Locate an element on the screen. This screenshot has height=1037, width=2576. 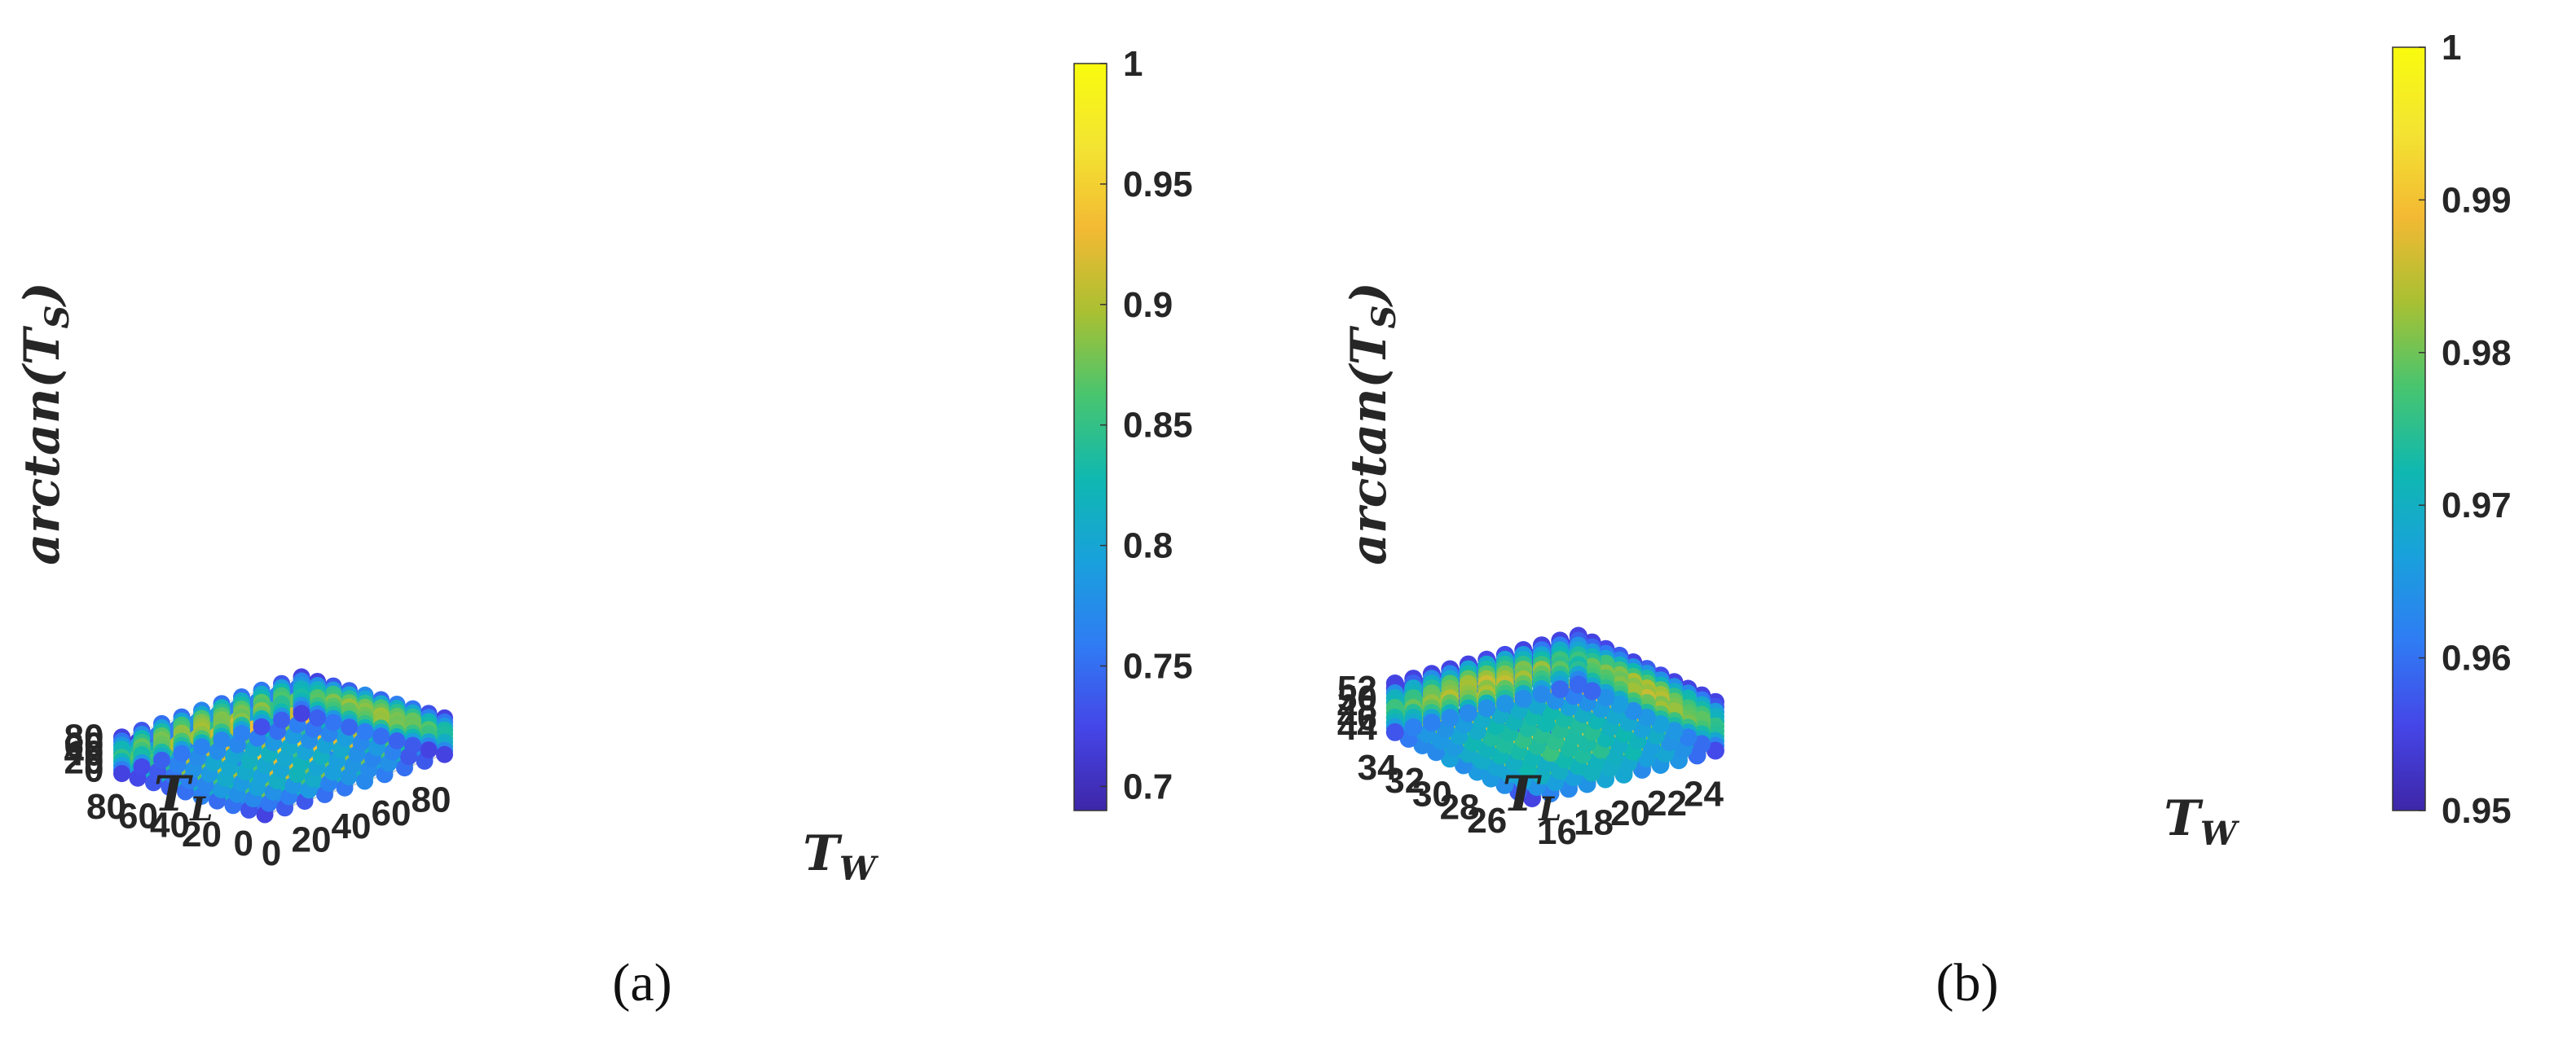
z-tick-label: 40 is located at coordinates (84, 754).